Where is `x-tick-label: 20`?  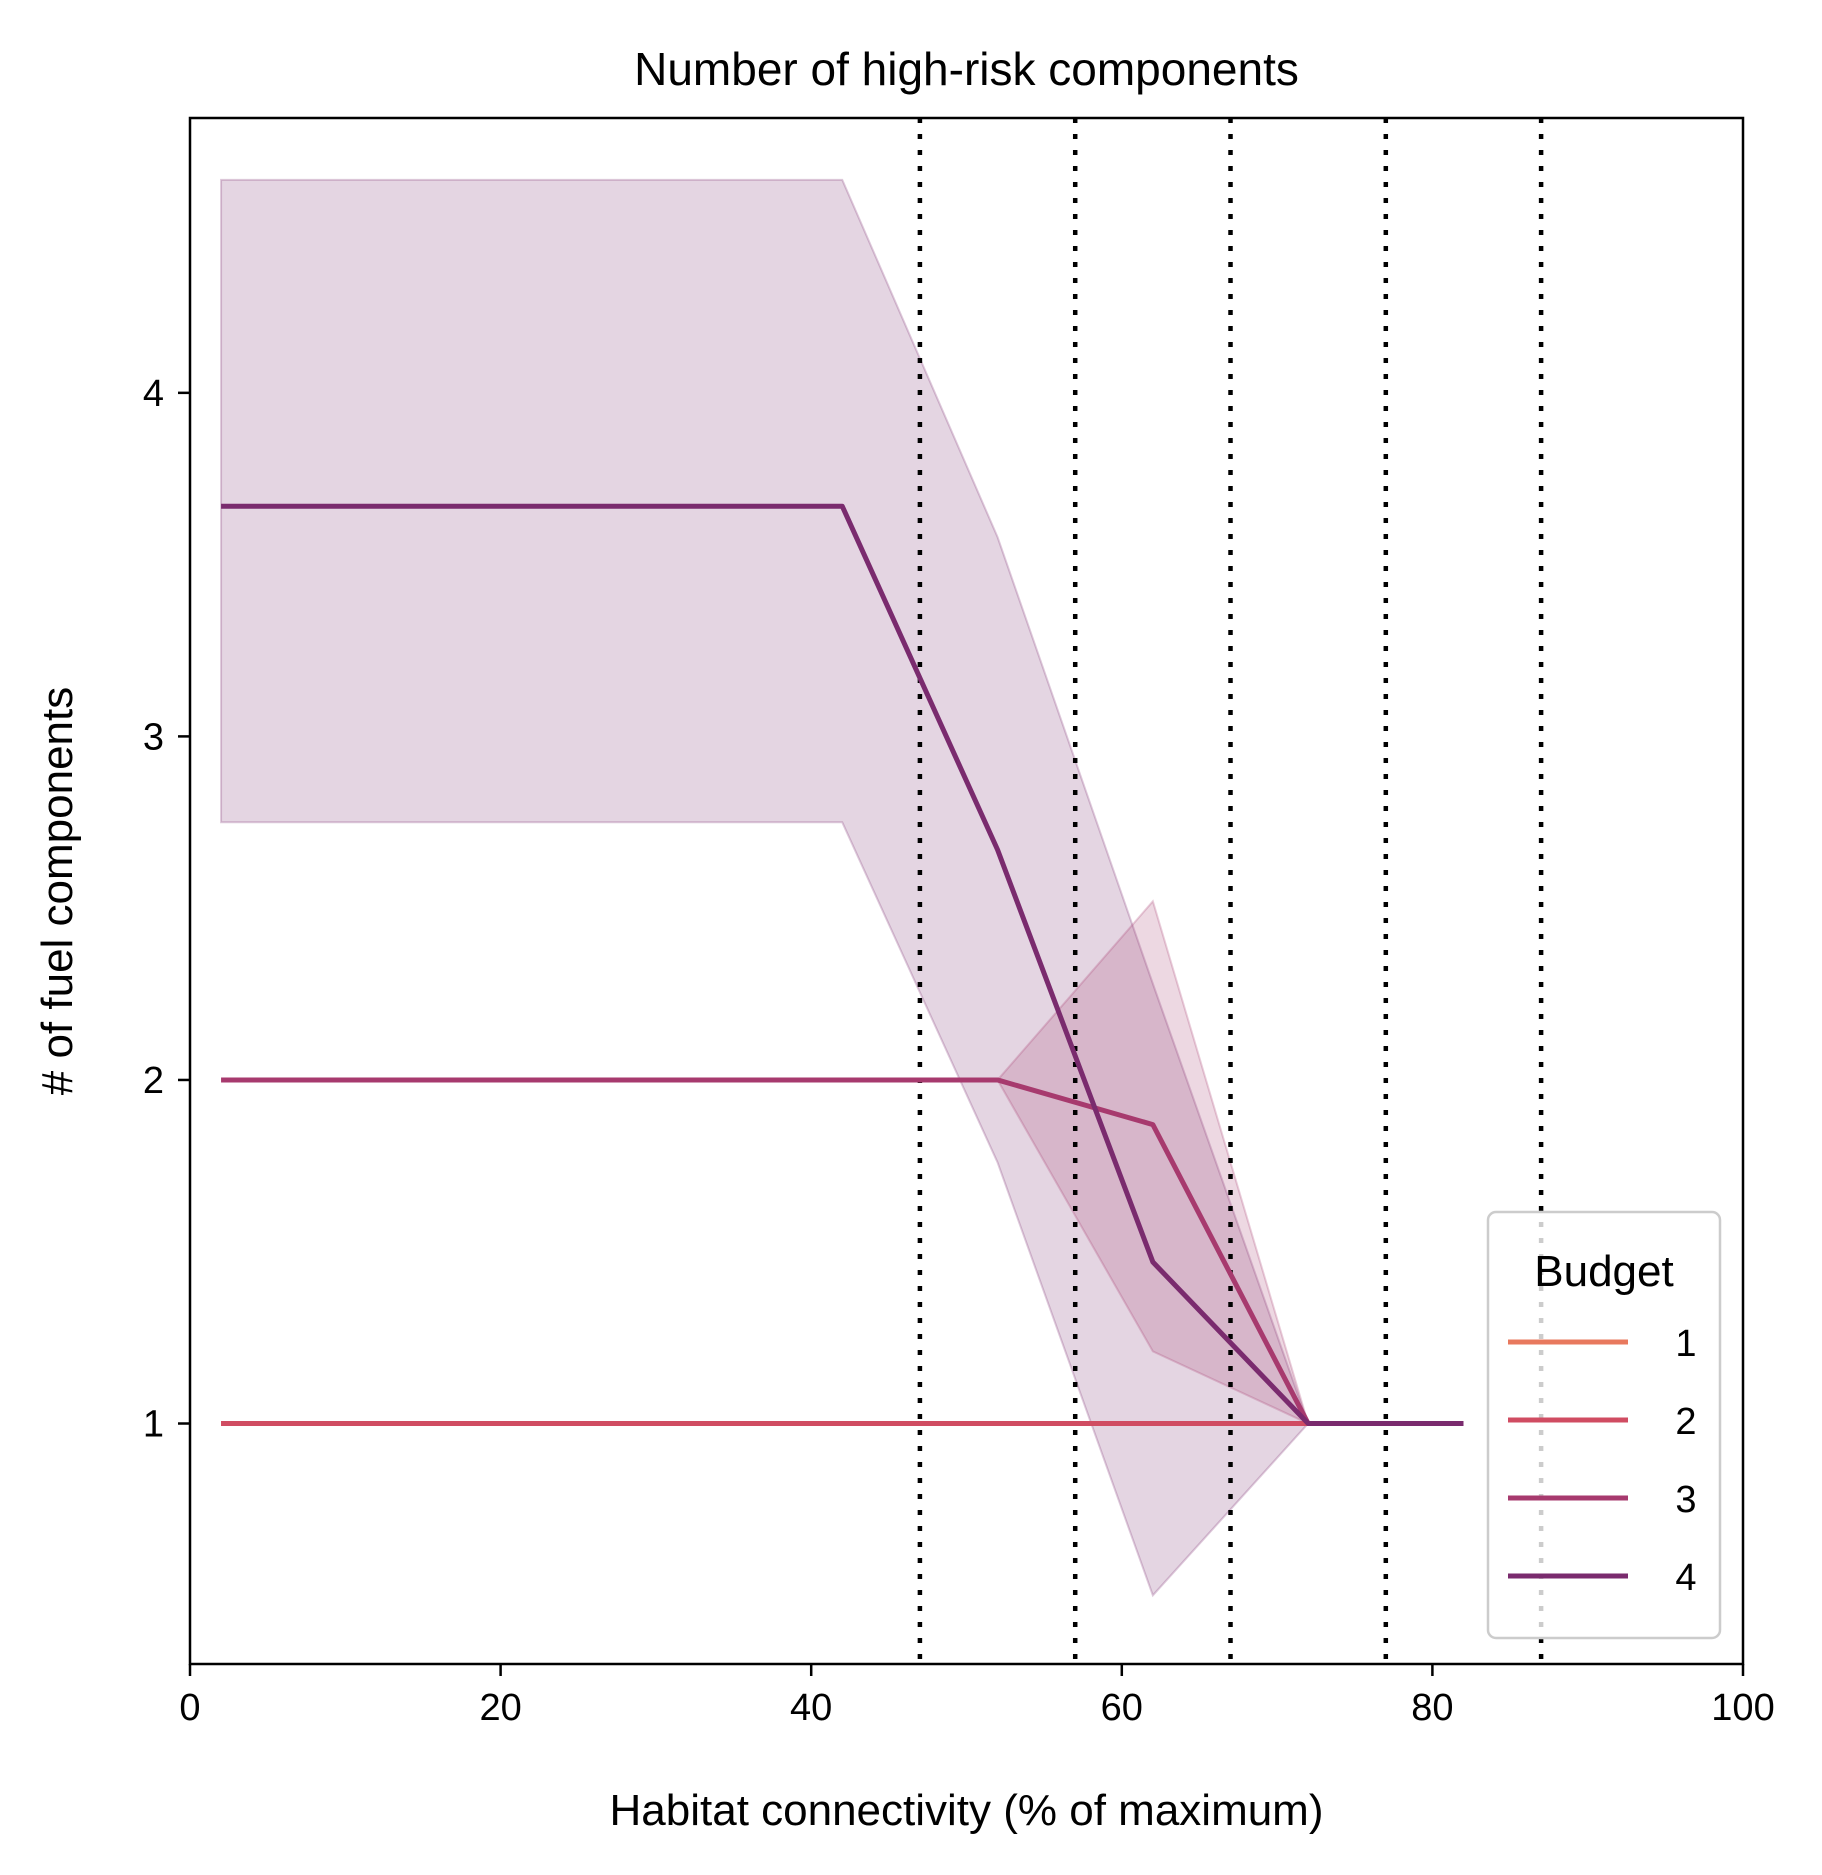 x-tick-label: 20 is located at coordinates (500, 1708).